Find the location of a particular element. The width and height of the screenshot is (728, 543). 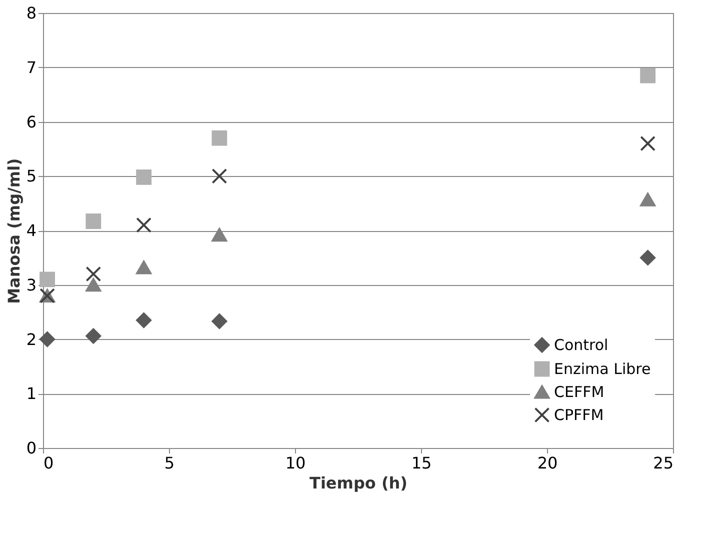

x-tick-label: 15 is located at coordinates (421, 463).